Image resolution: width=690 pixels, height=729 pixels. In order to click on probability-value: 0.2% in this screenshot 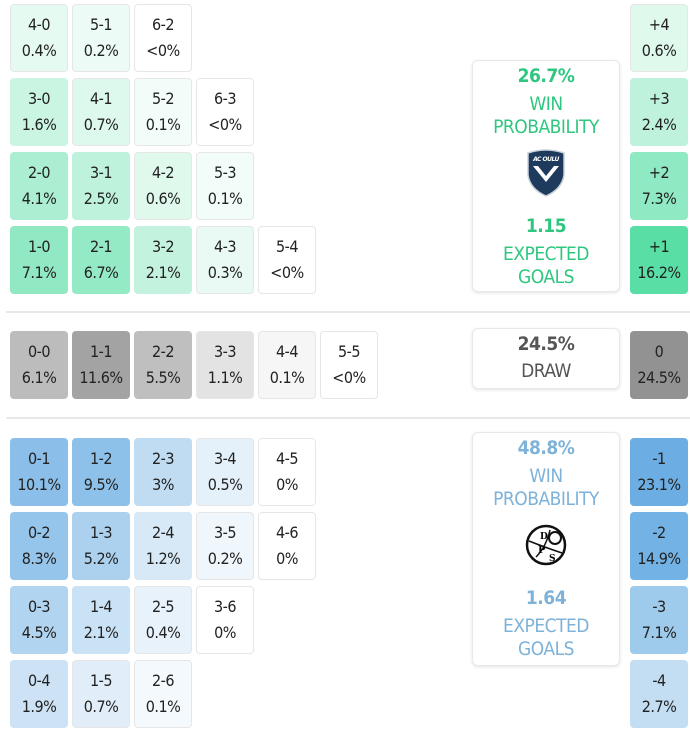, I will do `click(101, 50)`.